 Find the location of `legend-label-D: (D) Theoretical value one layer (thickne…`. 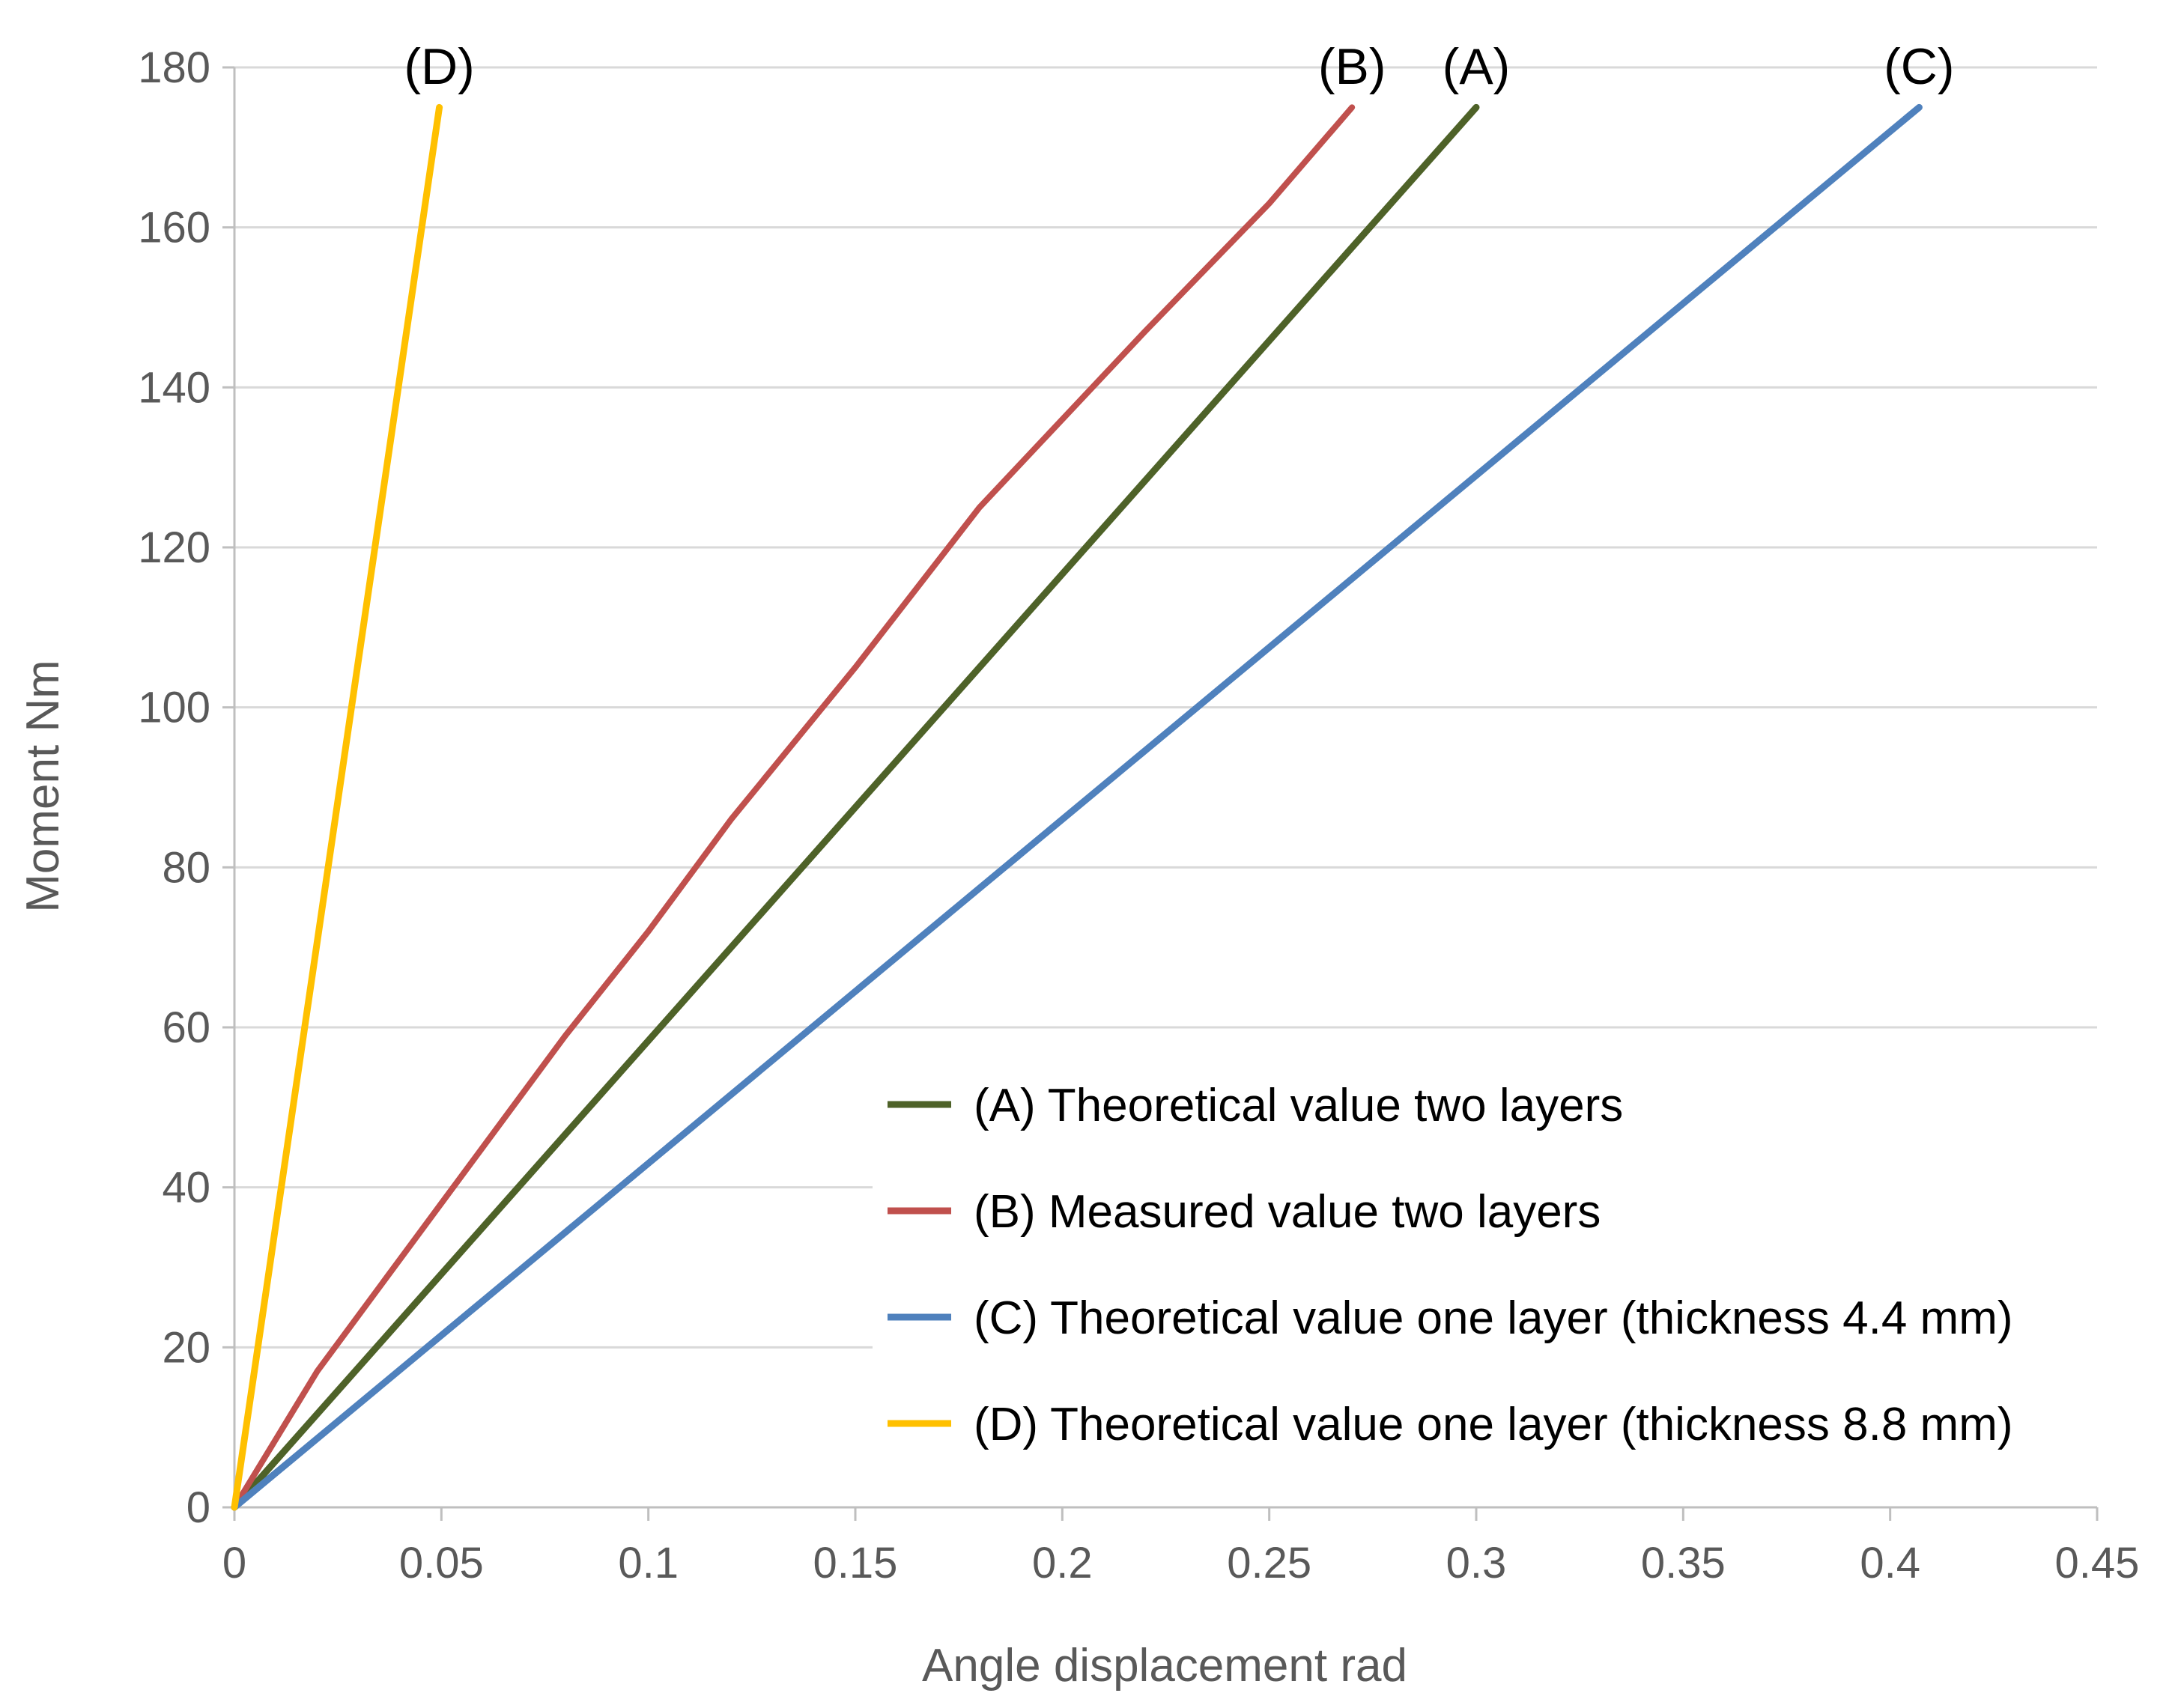

legend-label-D: (D) Theoretical value one layer (thickne… is located at coordinates (1493, 1424).